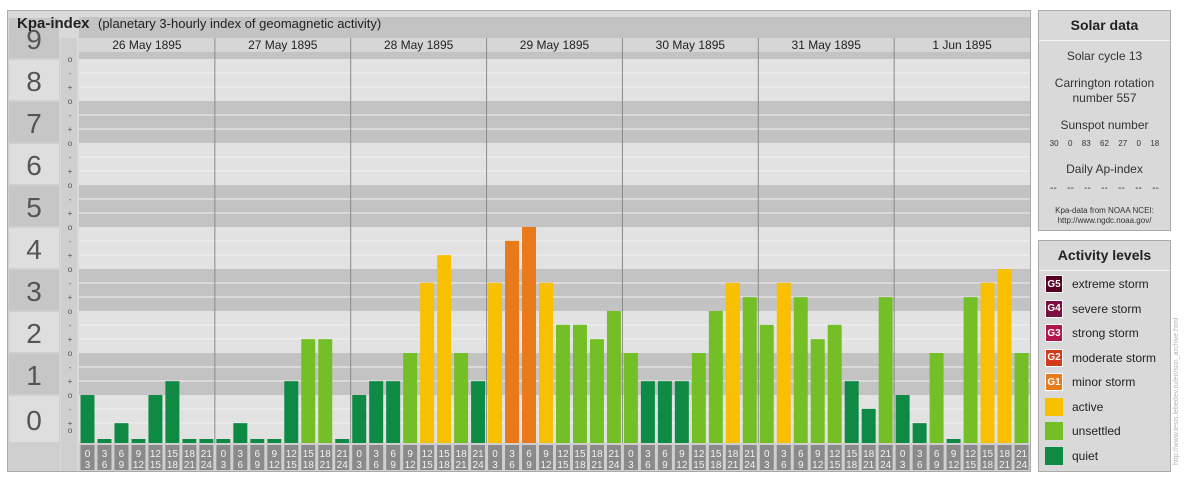 This screenshot has width=1184, height=480. Describe the element at coordinates (691, 45) in the screenshot. I see `day-label: 30 May 1895` at that location.